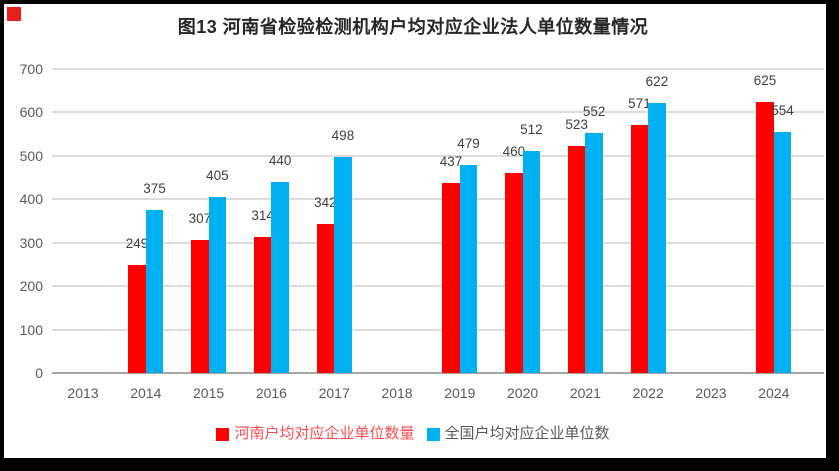 This screenshot has height=471, width=839. What do you see at coordinates (419, 2) in the screenshot?
I see `frame-border-top` at bounding box center [419, 2].